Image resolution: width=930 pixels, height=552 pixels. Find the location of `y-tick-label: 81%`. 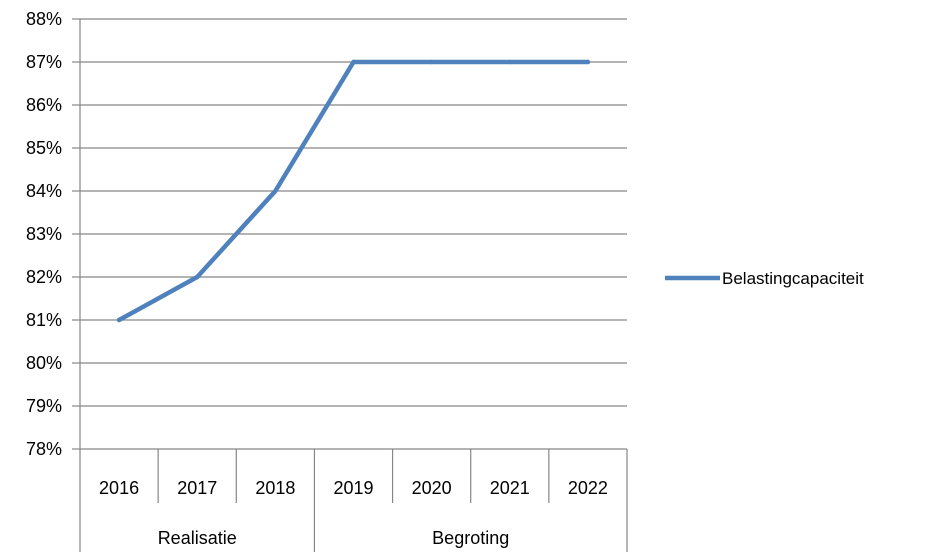

y-tick-label: 81% is located at coordinates (44, 320).